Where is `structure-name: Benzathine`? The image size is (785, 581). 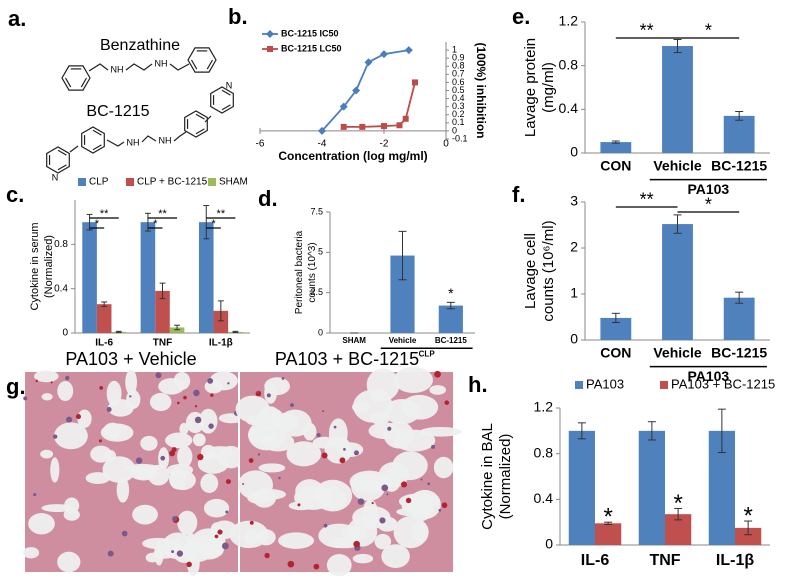
structure-name: Benzathine is located at coordinates (140, 45).